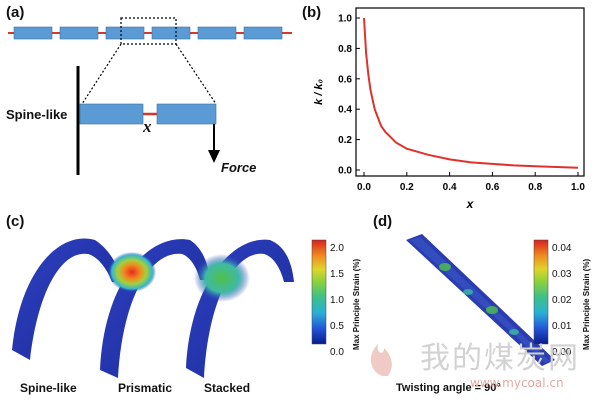  I want to click on caption-spine-like: Spine-like, so click(48, 388).